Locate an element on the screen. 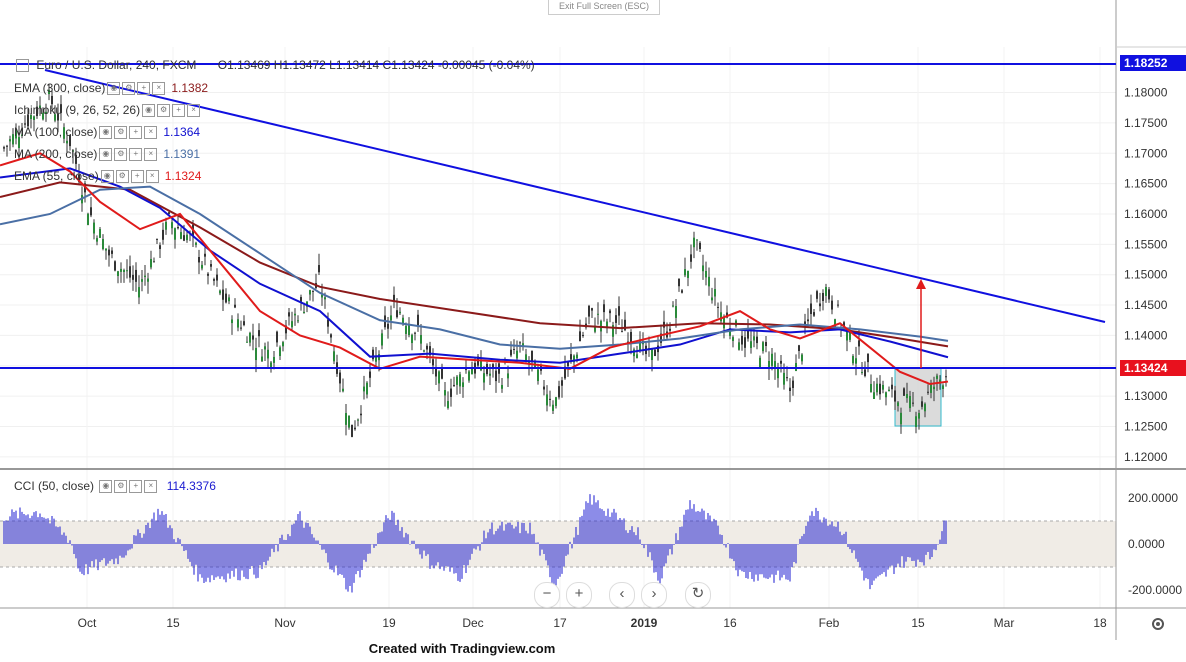 The image size is (1186, 662). zoom-in-button: + is located at coordinates (579, 595).